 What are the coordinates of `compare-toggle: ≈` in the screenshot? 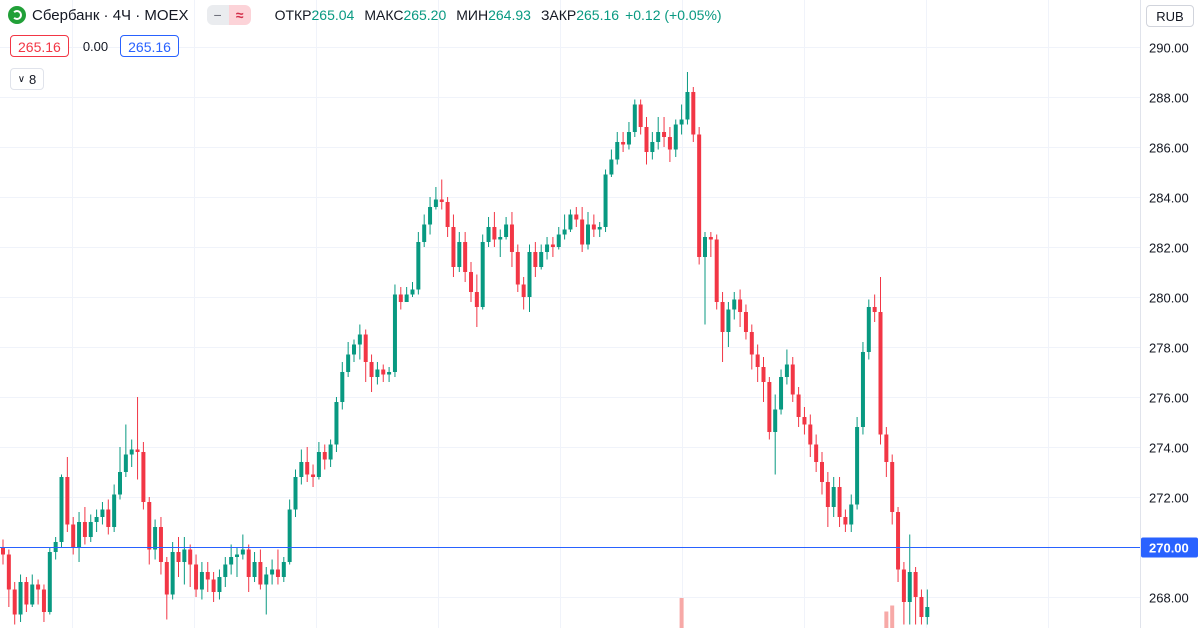 It's located at (239, 15).